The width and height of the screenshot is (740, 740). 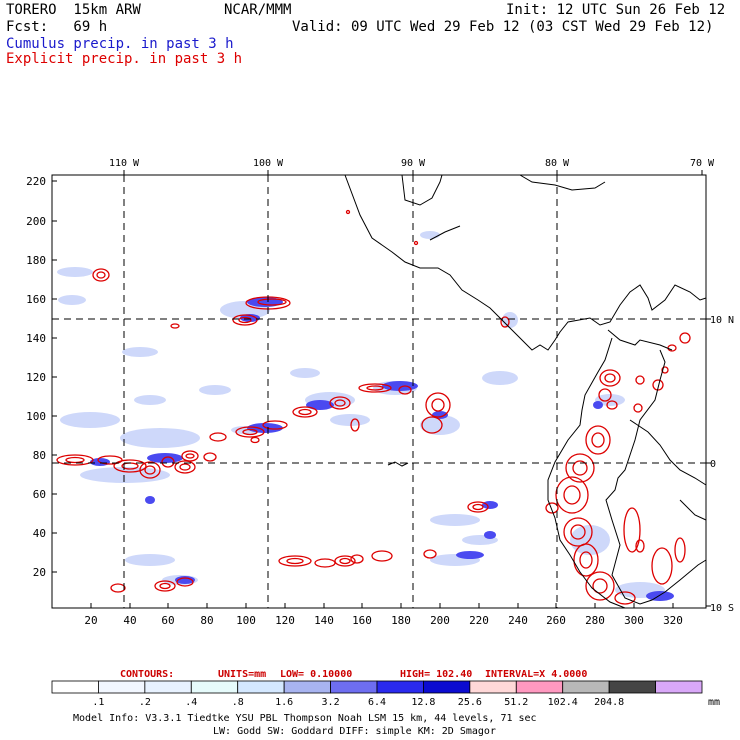 I want to click on x-tick-label: 280, so click(x=595, y=620).